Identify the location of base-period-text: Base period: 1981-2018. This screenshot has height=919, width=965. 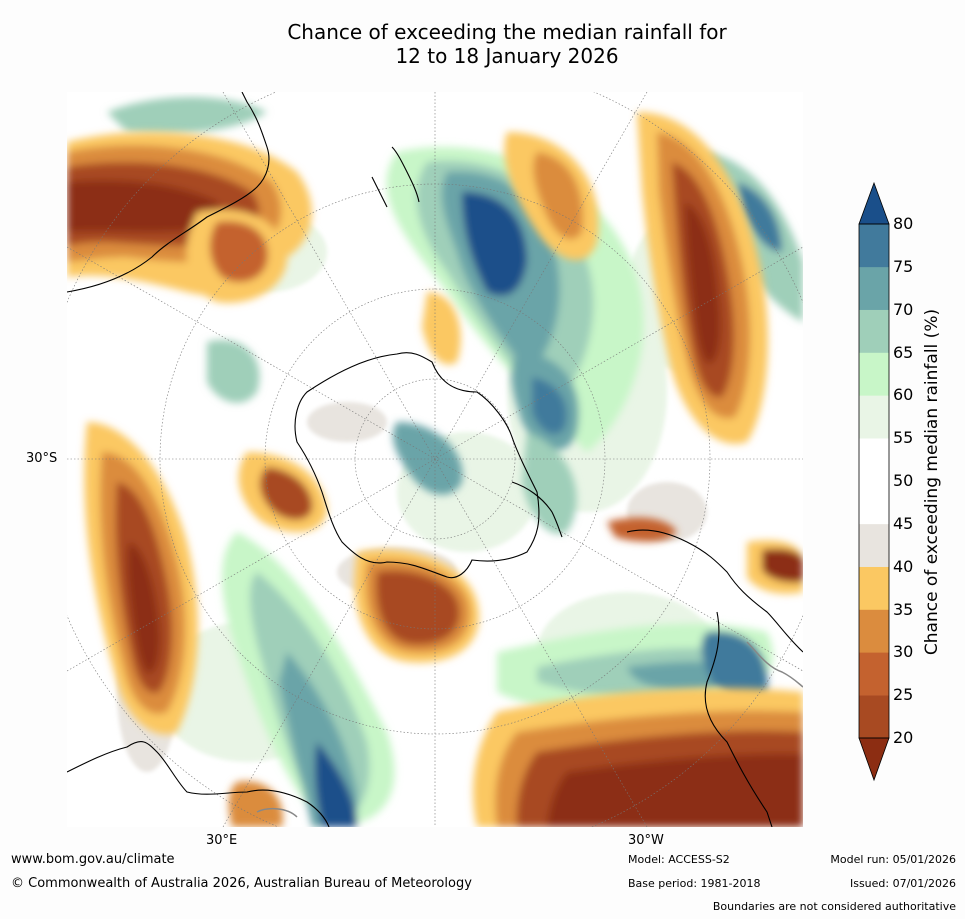
(694, 883).